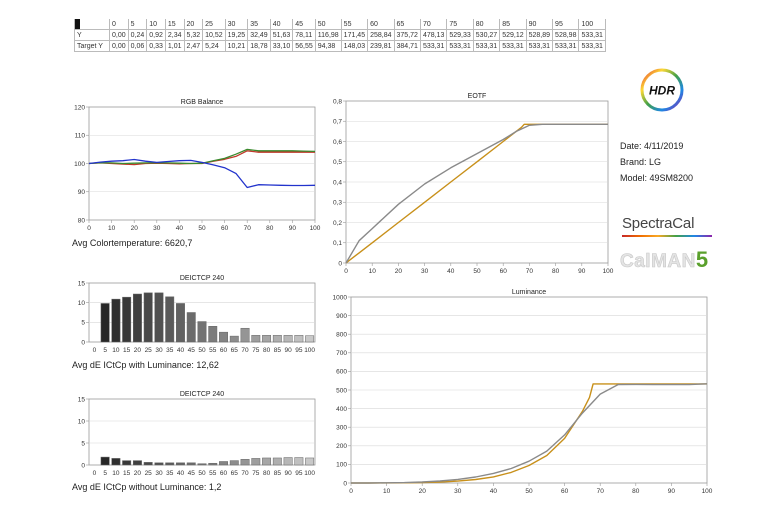  I want to click on y-tick-label: 15, so click(82, 283).